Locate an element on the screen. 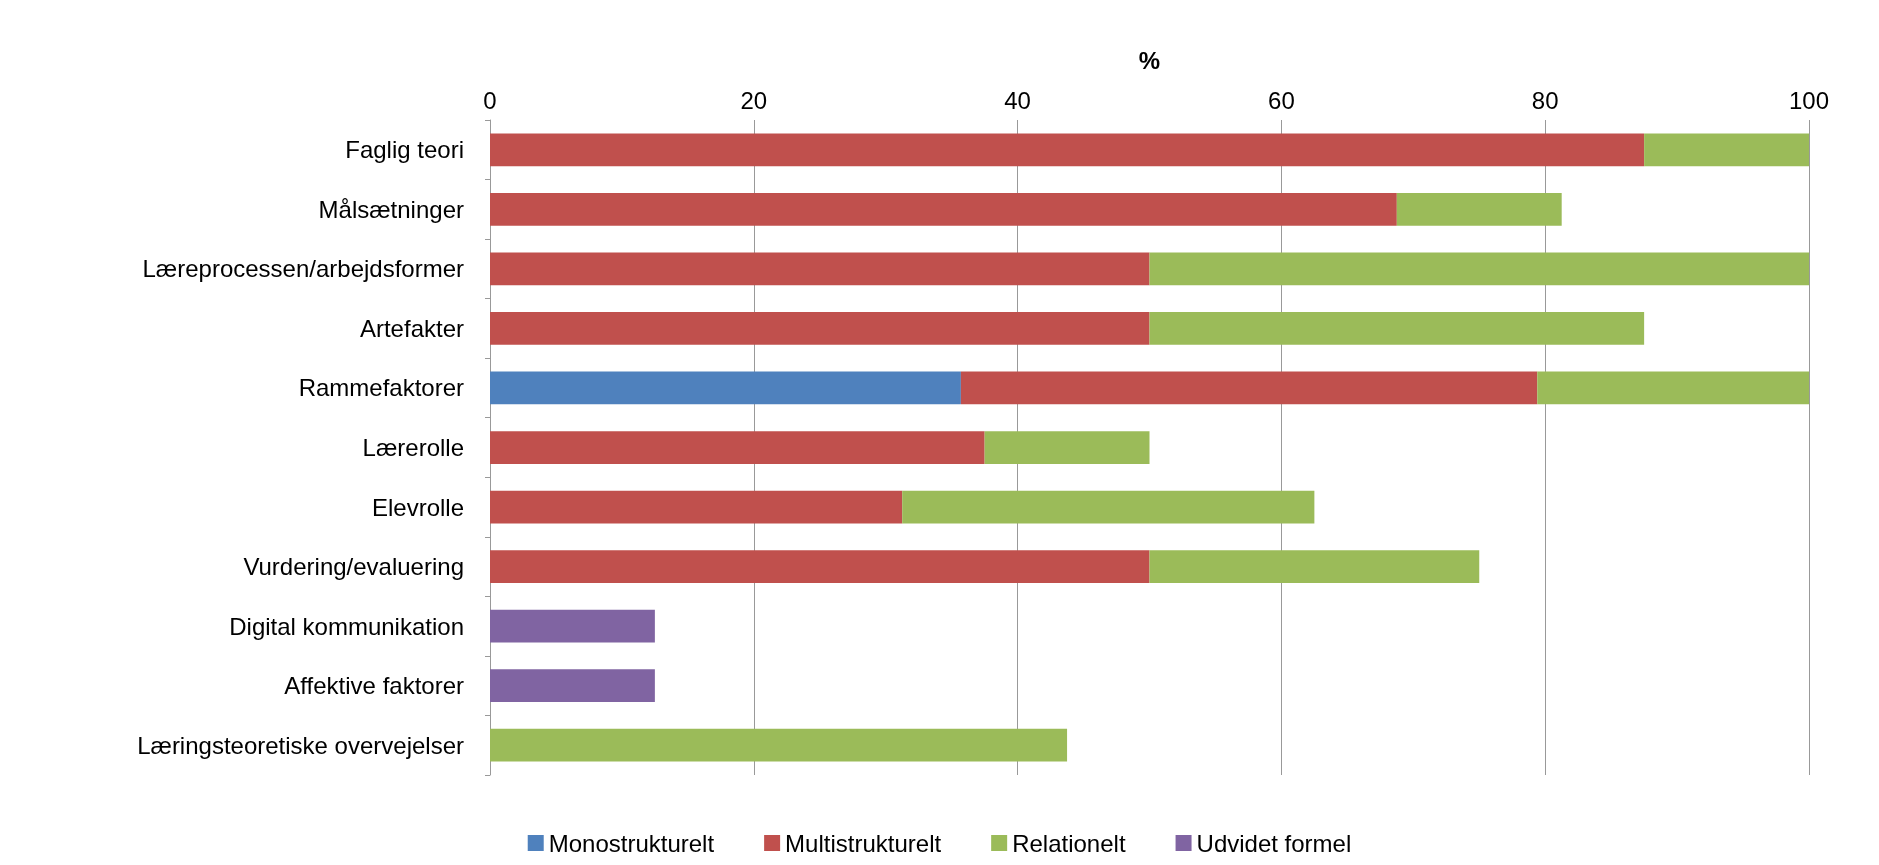 The image size is (1879, 865). y-tick-label: Elevrolle is located at coordinates (417, 507).